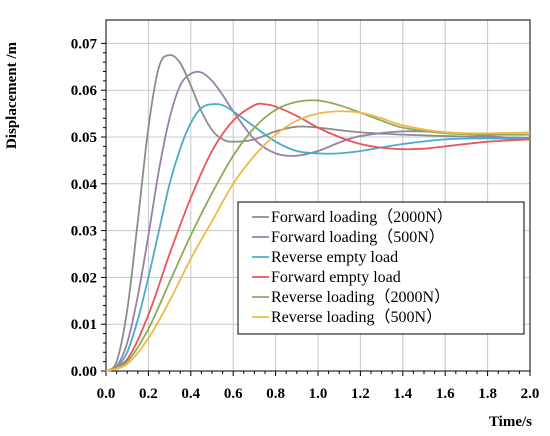 The width and height of the screenshot is (550, 436). I want to click on y-tick-label: 0.02, so click(84, 278).